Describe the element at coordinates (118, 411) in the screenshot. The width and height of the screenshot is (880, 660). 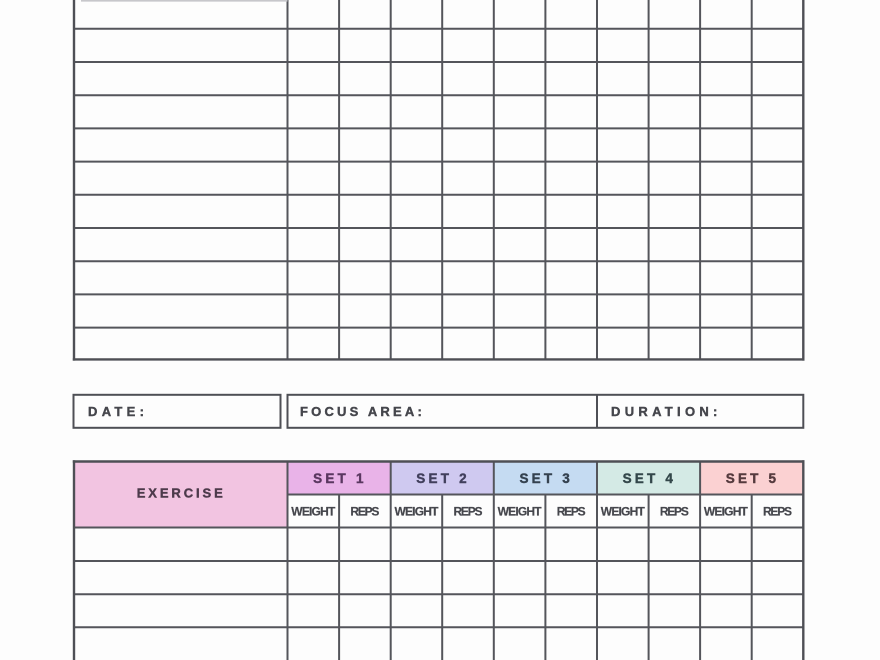
I see `svg-text: DATE:` at that location.